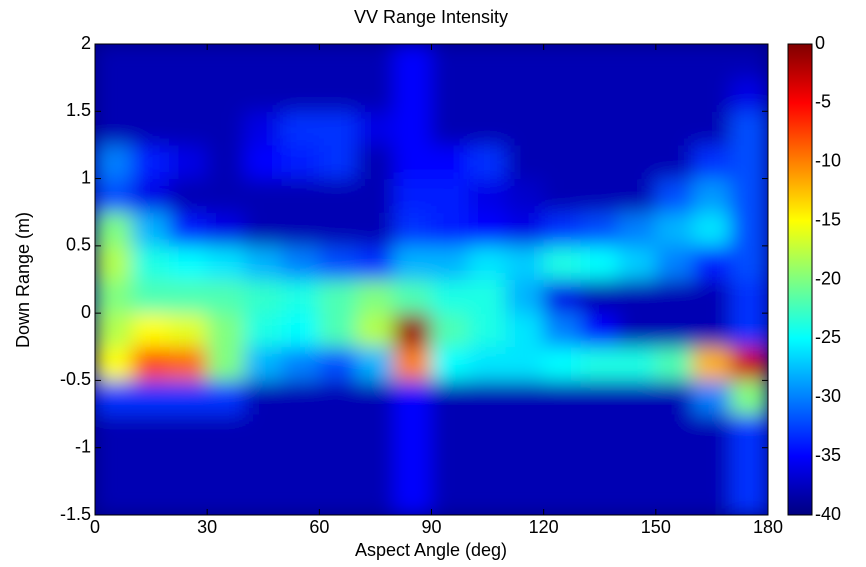 This screenshot has height=567, width=866. Describe the element at coordinates (431, 550) in the screenshot. I see `x-axis-label: Aspect Angle (deg)` at that location.